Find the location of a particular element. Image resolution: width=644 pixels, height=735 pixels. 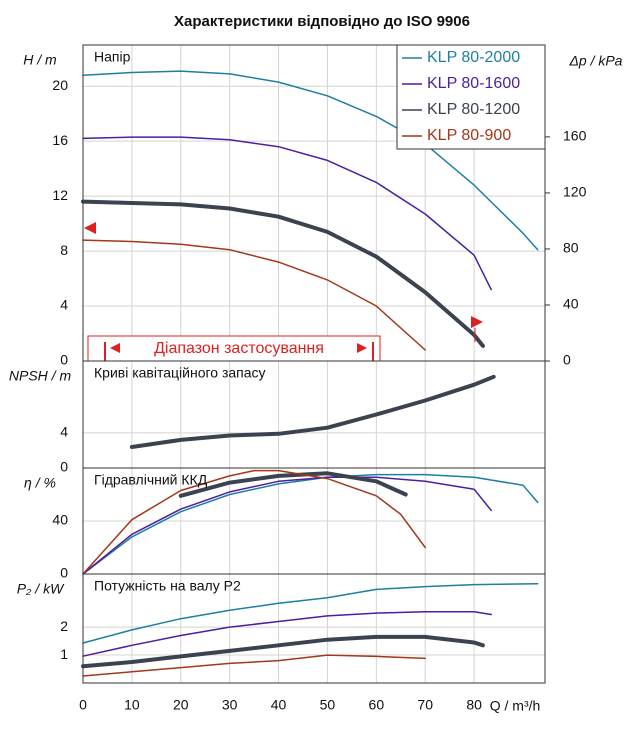

y-tick-label: 1 is located at coordinates (64, 654).